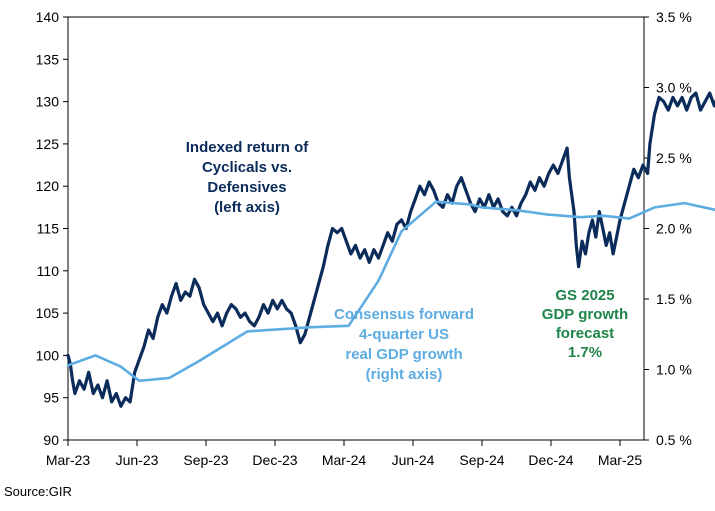 This screenshot has height=511, width=715. Describe the element at coordinates (674, 88) in the screenshot. I see `right-axis-tick-label: 3.0 %` at that location.